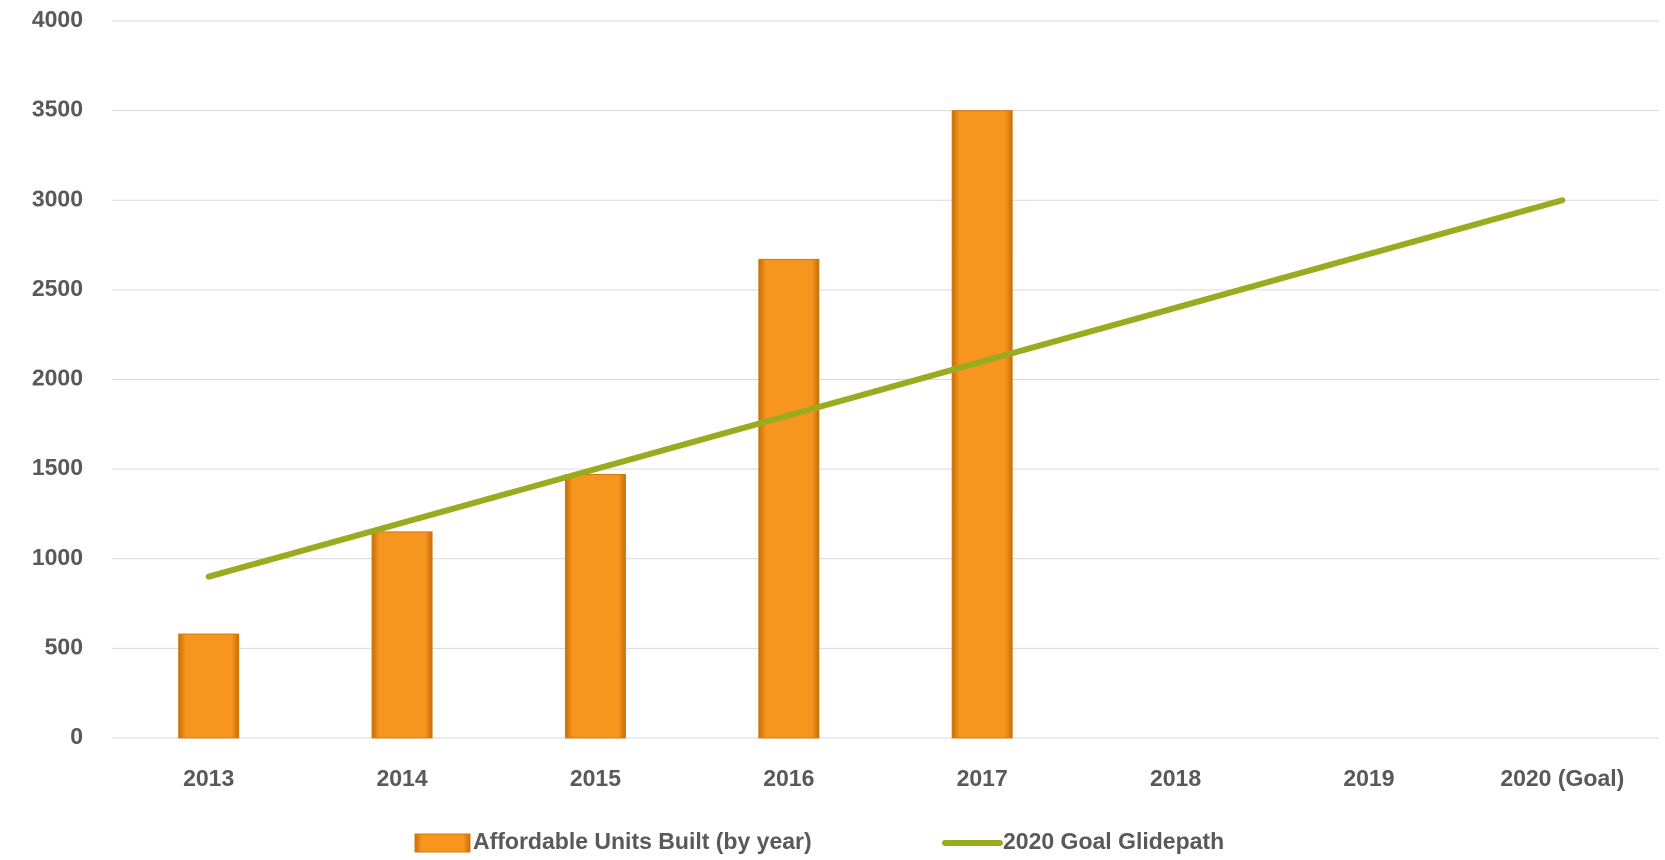 Image resolution: width=1665 pixels, height=860 pixels. Describe the element at coordinates (64, 646) in the screenshot. I see `y-tick-label: 500` at that location.